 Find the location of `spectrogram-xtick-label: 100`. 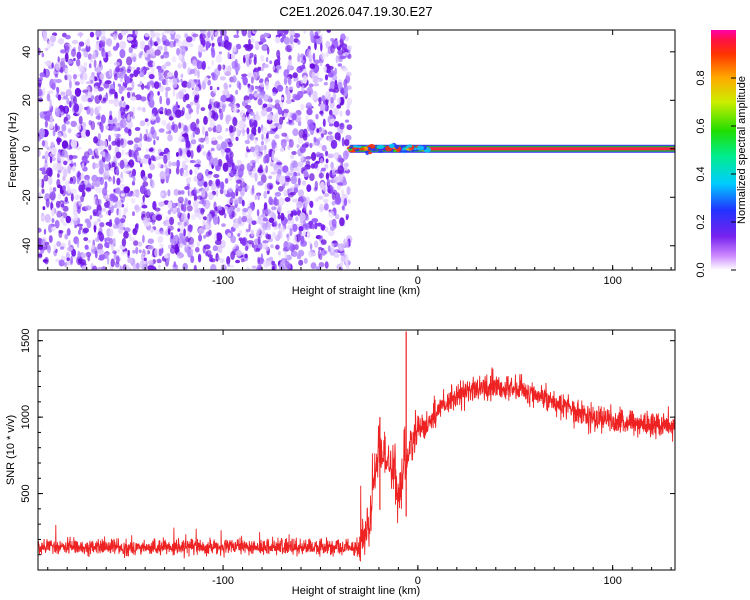

spectrogram-xtick-label: 100 is located at coordinates (612, 281).